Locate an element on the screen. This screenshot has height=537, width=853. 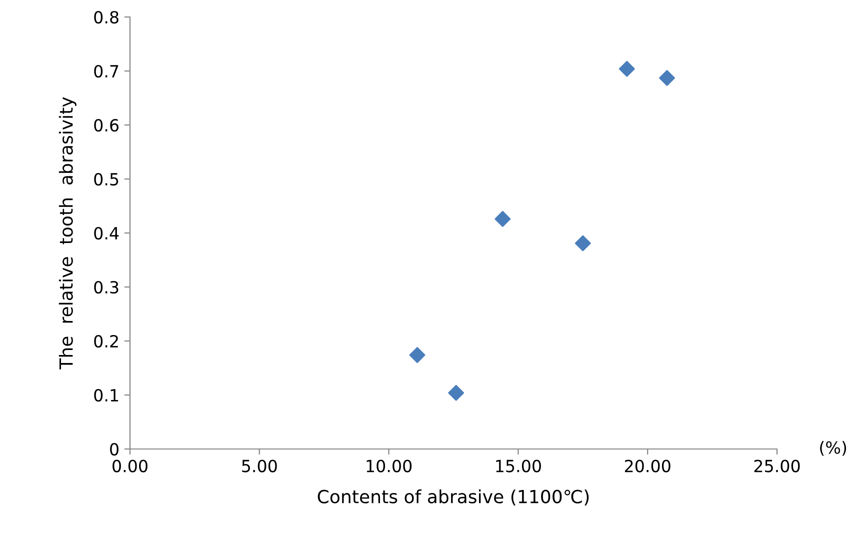
y-tick-label: 0 is located at coordinates (114, 449).